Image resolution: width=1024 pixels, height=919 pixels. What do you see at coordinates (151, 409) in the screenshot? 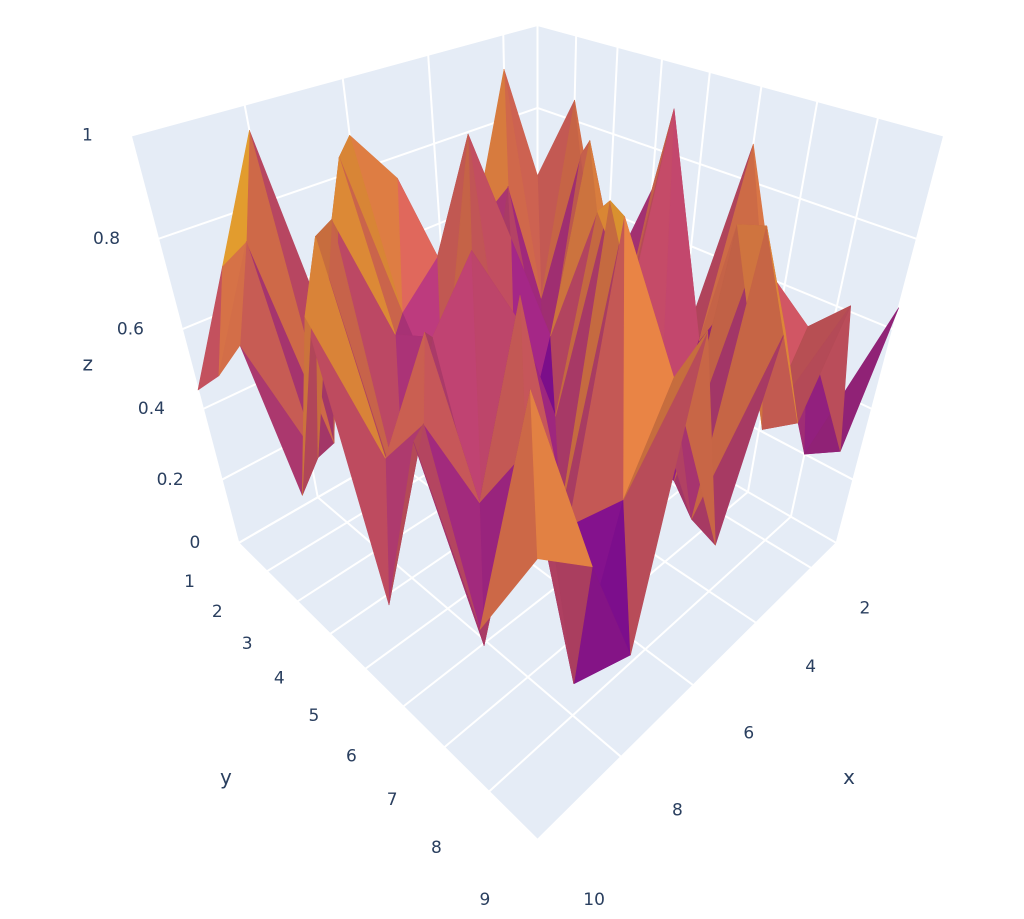
I see `z-tick-label: 0.4` at bounding box center [151, 409].